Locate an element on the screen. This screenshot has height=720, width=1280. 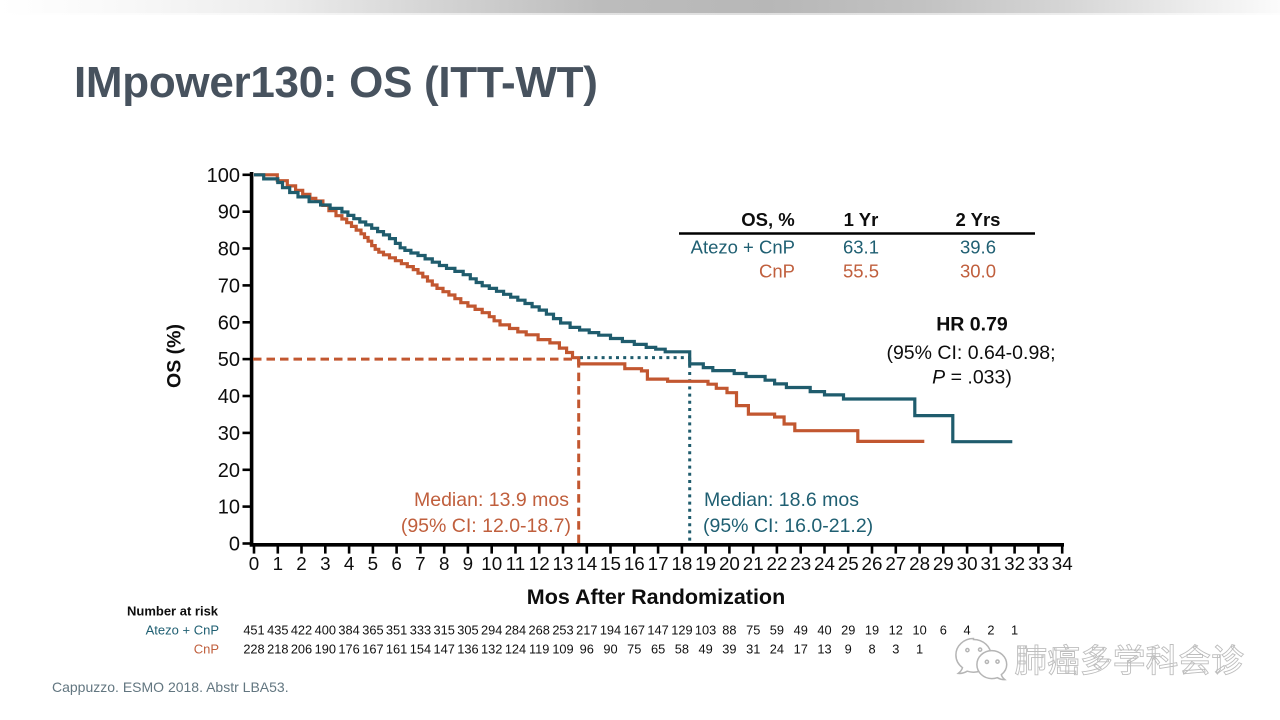
svg-text: 194 is located at coordinates (610, 630).